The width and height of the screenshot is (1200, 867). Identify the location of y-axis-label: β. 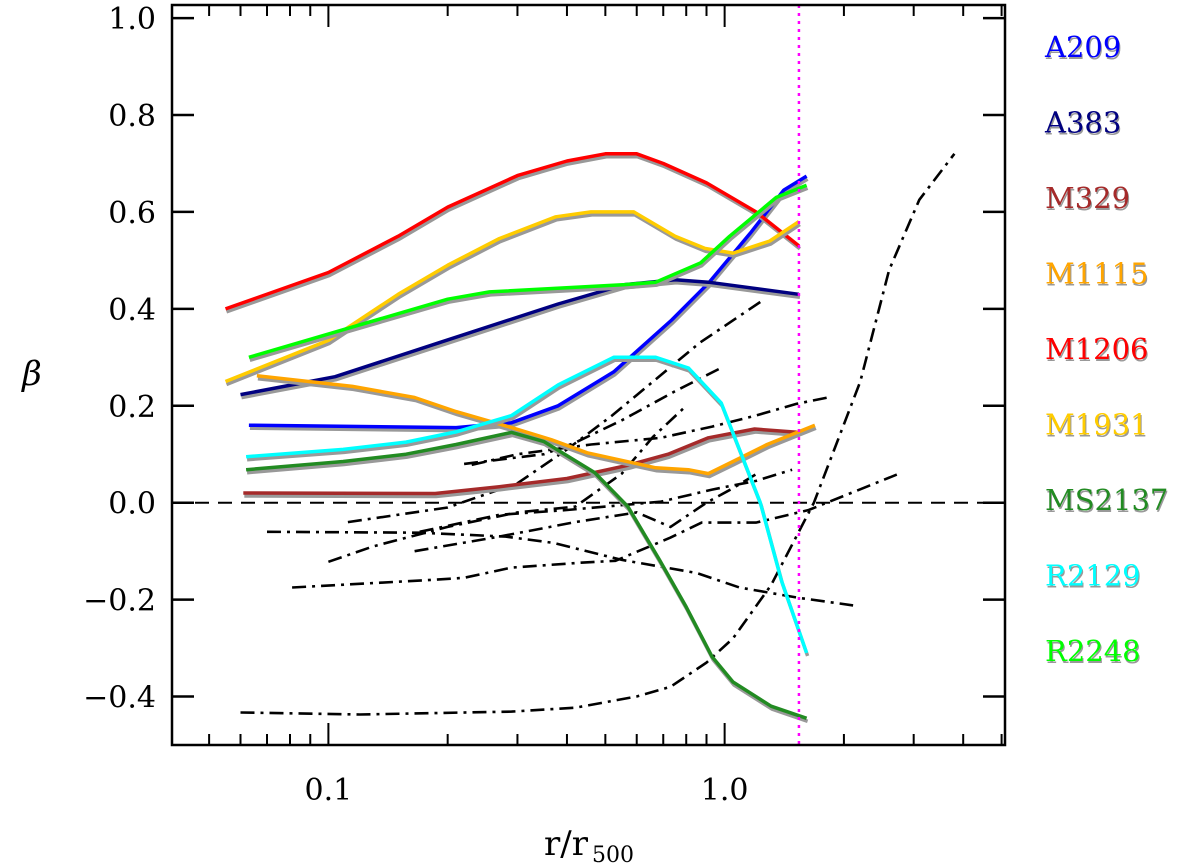
(31, 374).